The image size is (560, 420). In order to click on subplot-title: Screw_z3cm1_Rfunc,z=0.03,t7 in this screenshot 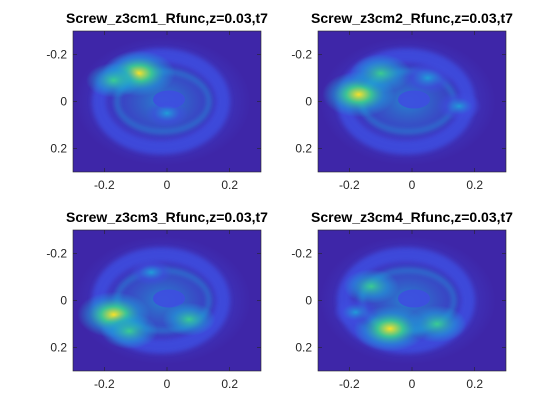, I will do `click(167, 18)`.